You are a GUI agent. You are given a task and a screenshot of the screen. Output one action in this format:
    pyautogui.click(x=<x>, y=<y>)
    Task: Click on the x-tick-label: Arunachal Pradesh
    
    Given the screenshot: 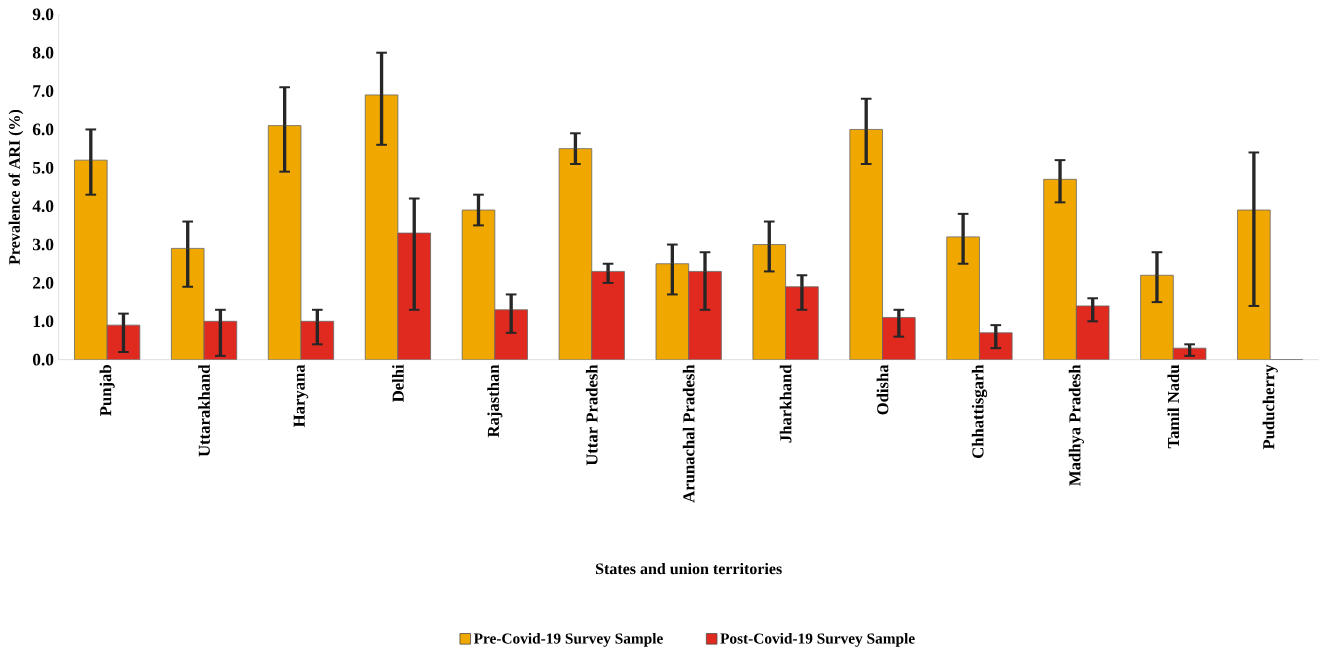 What is the action you would take?
    pyautogui.click(x=688, y=433)
    